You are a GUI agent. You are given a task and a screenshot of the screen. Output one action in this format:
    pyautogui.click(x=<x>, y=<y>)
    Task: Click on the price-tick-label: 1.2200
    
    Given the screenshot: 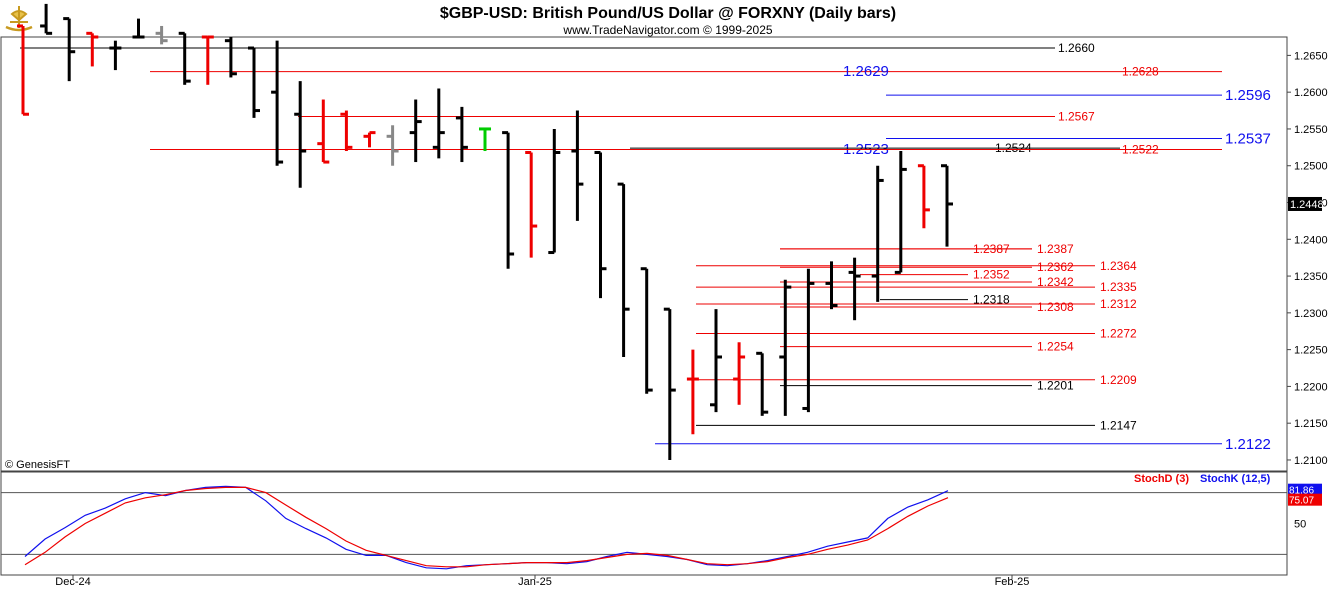 What is the action you would take?
    pyautogui.click(x=1311, y=387)
    